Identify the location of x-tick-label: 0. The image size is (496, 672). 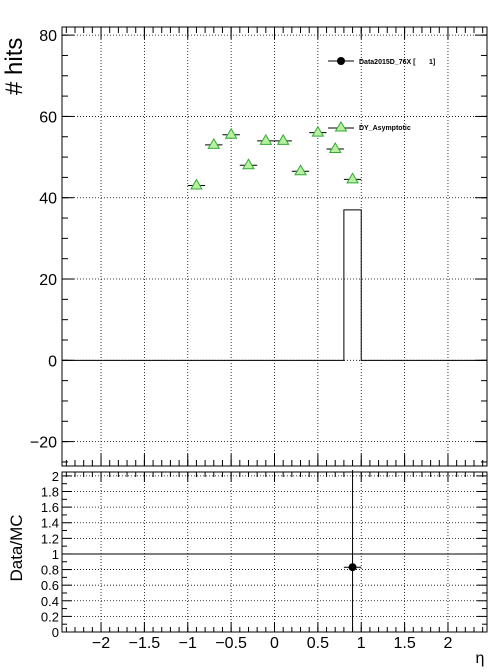
(274, 643).